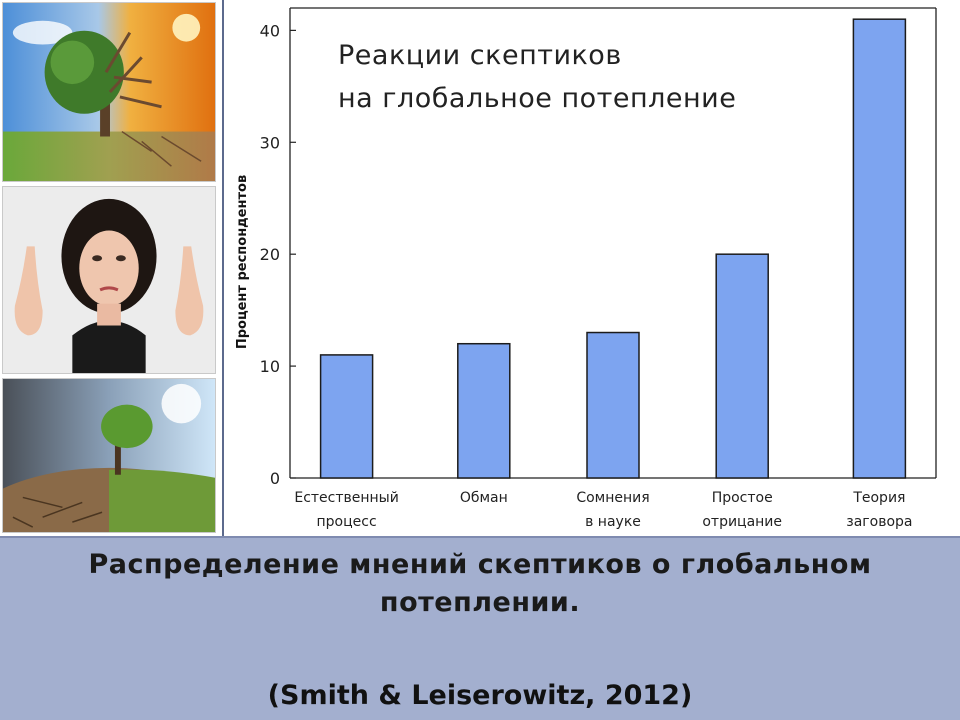 This screenshot has height=720, width=960. What do you see at coordinates (878, 498) in the screenshot?
I see `x-tick-label: Теория` at bounding box center [878, 498].